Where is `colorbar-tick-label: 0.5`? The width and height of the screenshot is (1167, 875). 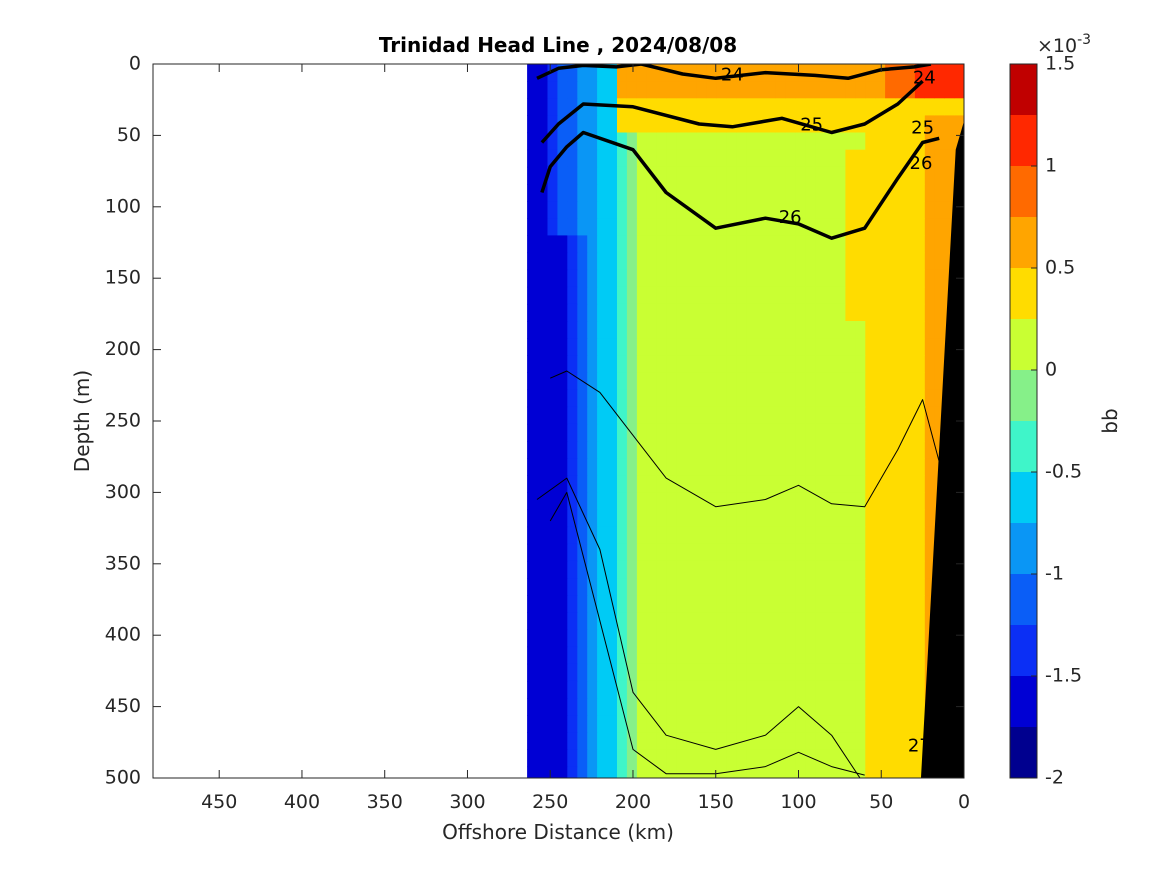
colorbar-tick-label: 0.5 is located at coordinates (1060, 268).